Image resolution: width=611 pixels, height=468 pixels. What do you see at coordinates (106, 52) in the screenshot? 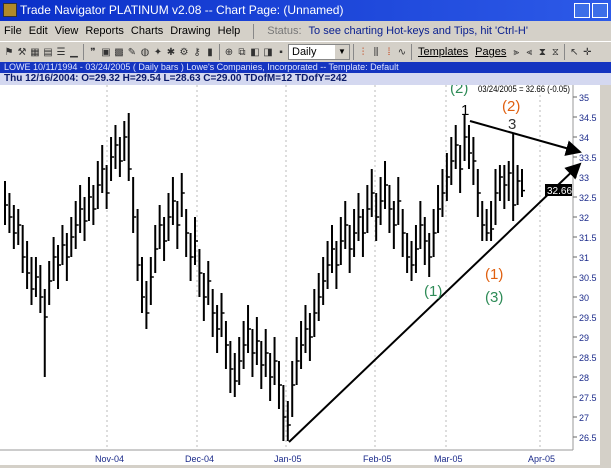
I see `grid-icon: ▣` at bounding box center [106, 52].